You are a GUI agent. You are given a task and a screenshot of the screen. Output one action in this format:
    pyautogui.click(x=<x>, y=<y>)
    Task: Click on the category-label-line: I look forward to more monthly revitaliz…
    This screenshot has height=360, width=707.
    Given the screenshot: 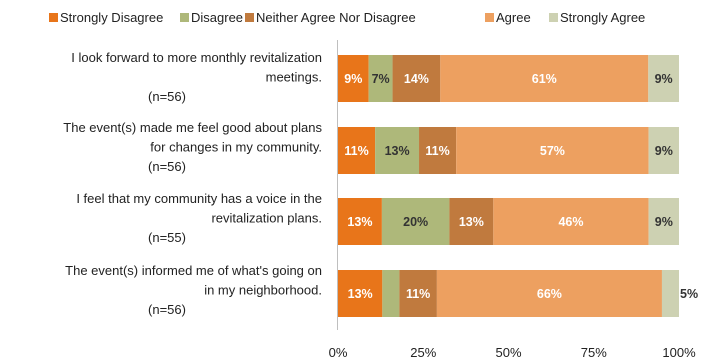 What is the action you would take?
    pyautogui.click(x=196, y=57)
    